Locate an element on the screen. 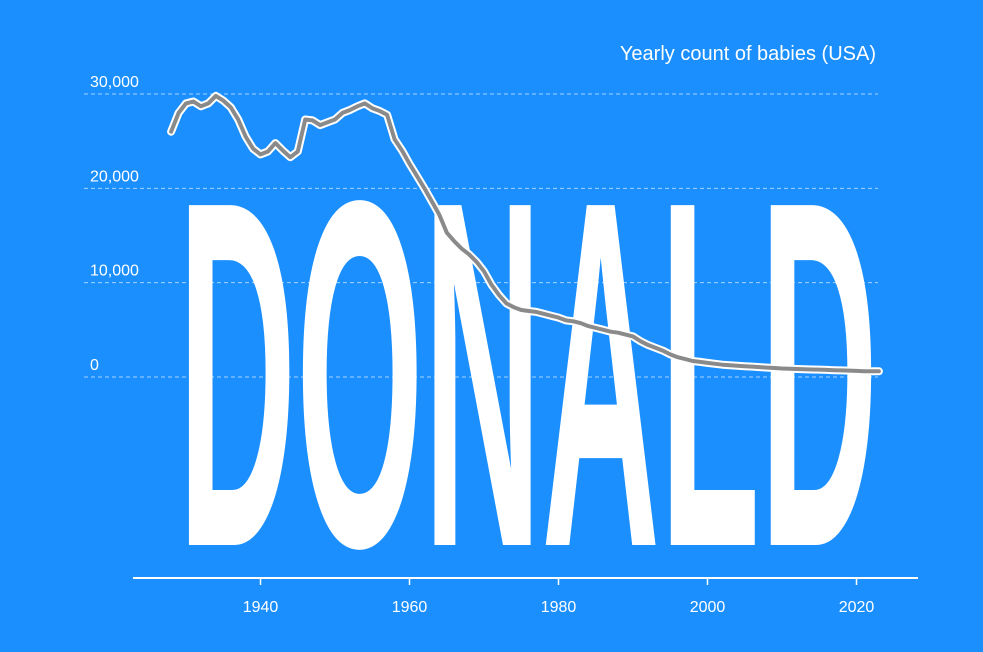 The width and height of the screenshot is (983, 652). x-axis-ticks: 1940 1960 1980 2000 2020 is located at coordinates (559, 597).